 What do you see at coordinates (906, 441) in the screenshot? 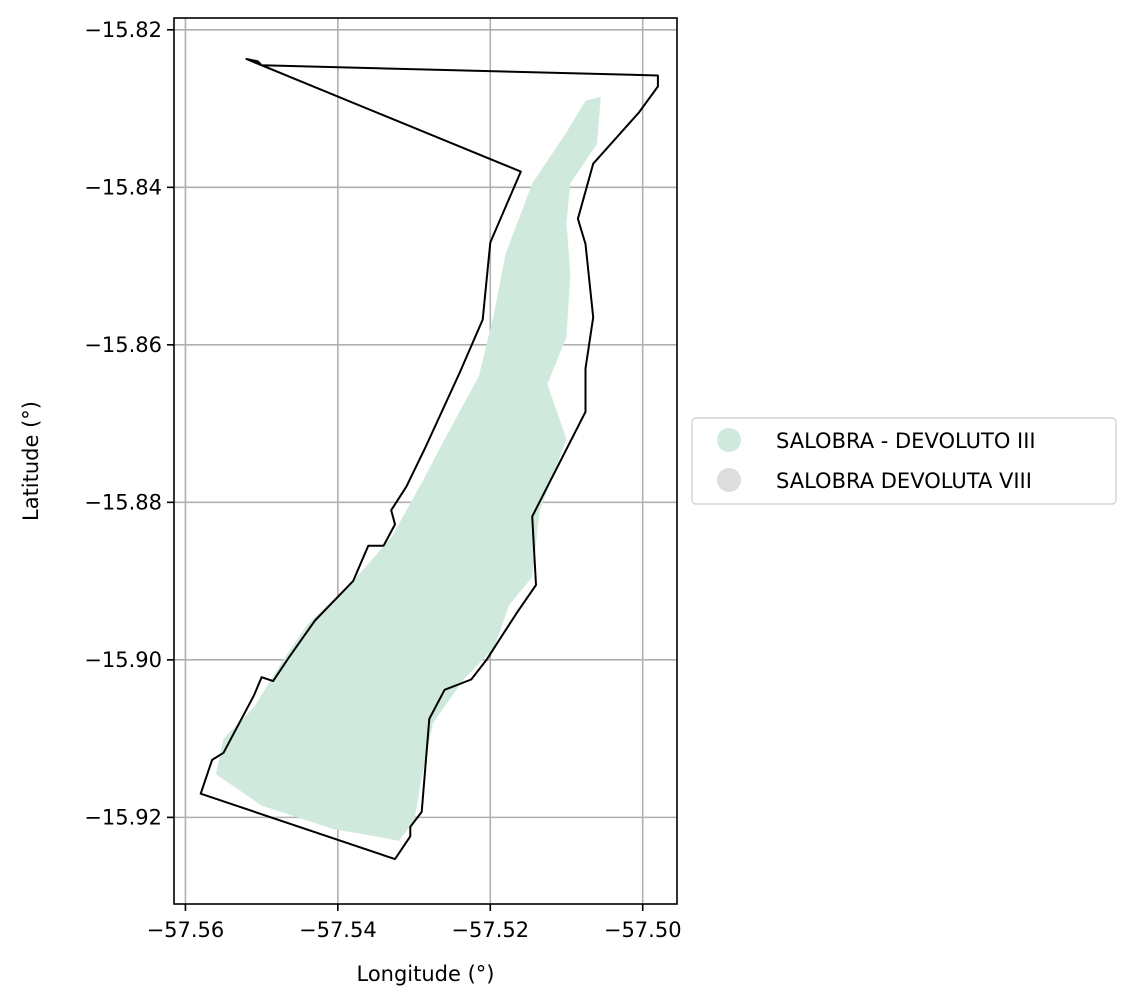
I see `legend-label: SALOBRA - DEVOLUTO III` at bounding box center [906, 441].